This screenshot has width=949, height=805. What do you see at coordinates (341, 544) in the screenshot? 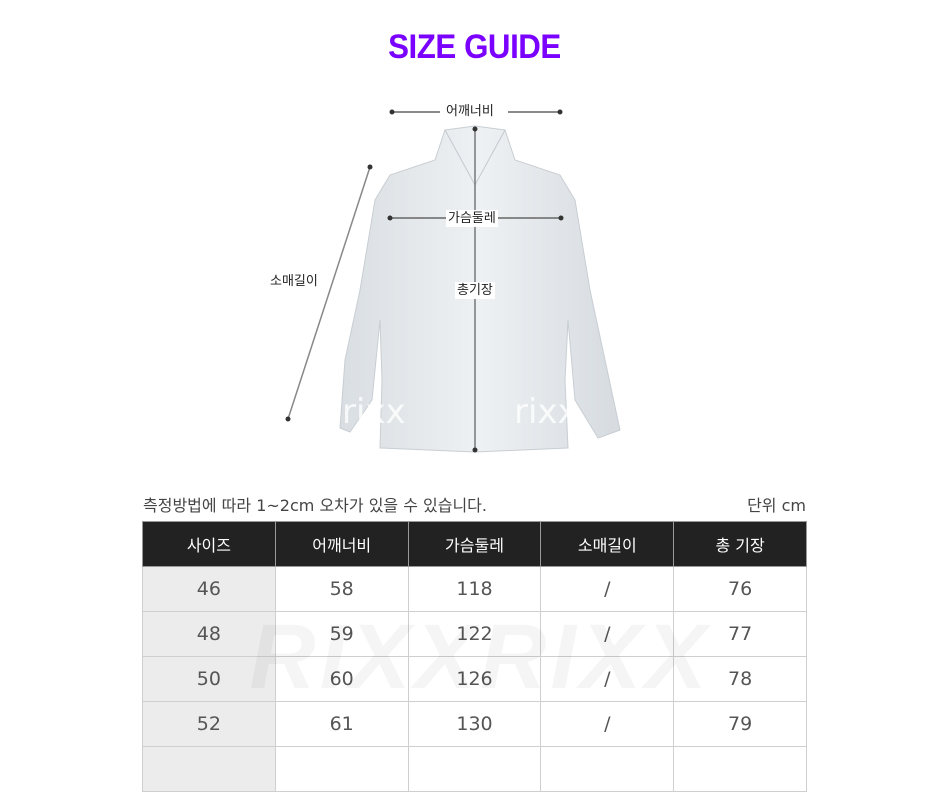
I see `header-shoulder: 어깨너비` at bounding box center [341, 544].